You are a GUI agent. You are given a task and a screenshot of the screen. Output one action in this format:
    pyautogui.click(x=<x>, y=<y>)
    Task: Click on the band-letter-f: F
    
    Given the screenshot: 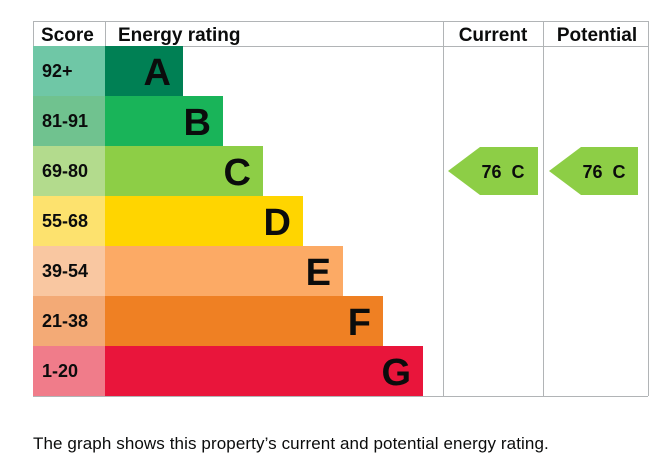 What is the action you would take?
    pyautogui.click(x=359, y=323)
    